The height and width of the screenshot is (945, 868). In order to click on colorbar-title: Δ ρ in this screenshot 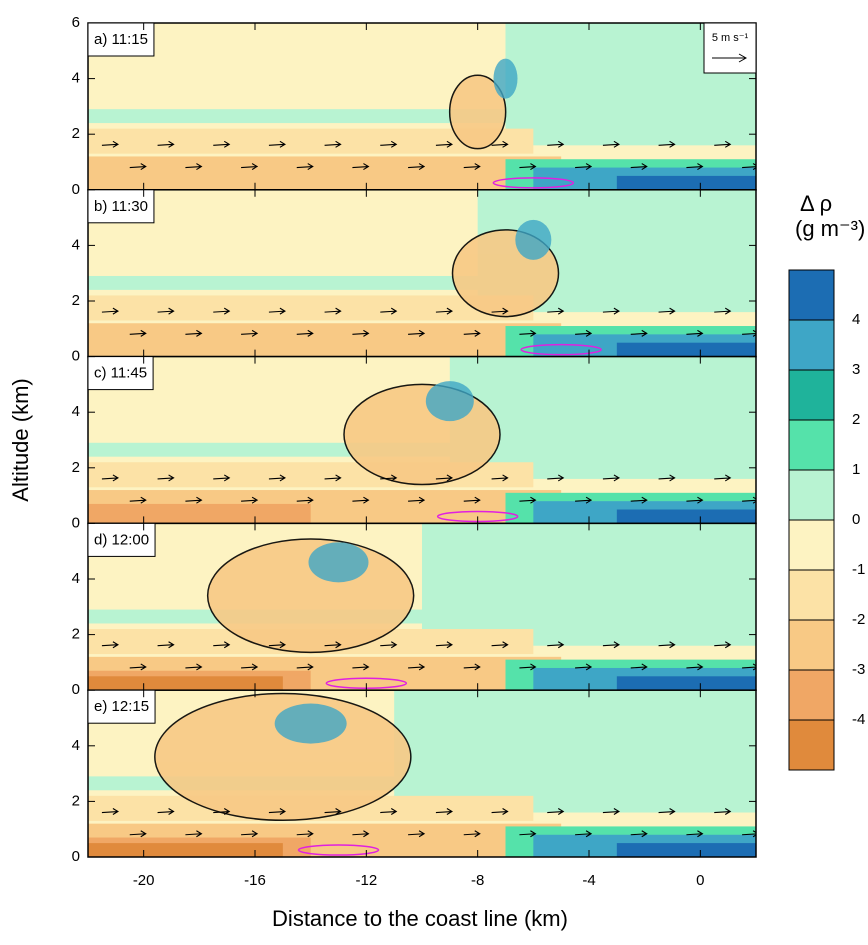, I will do `click(816, 203)`.